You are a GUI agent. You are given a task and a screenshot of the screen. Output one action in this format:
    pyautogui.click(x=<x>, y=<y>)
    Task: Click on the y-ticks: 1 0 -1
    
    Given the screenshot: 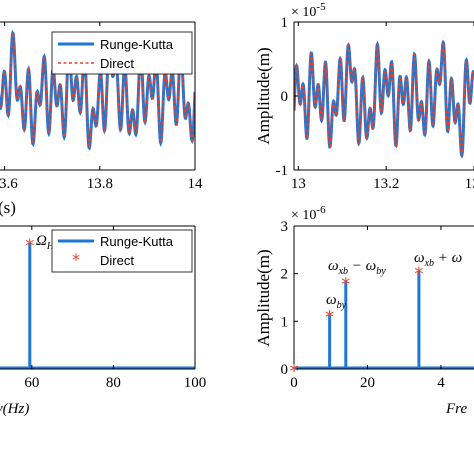 What is the action you would take?
    pyautogui.click(x=287, y=97)
    